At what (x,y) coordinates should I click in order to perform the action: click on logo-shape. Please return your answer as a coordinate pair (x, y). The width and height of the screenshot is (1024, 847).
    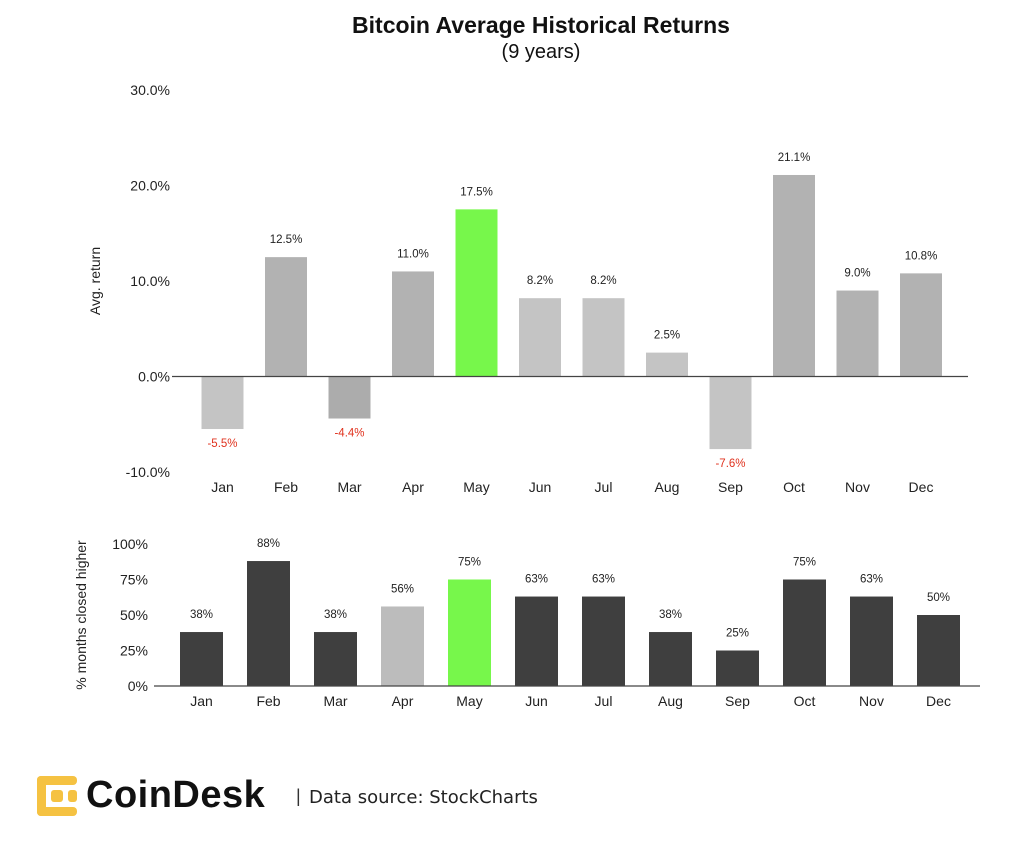
    Looking at the image, I should click on (57, 796).